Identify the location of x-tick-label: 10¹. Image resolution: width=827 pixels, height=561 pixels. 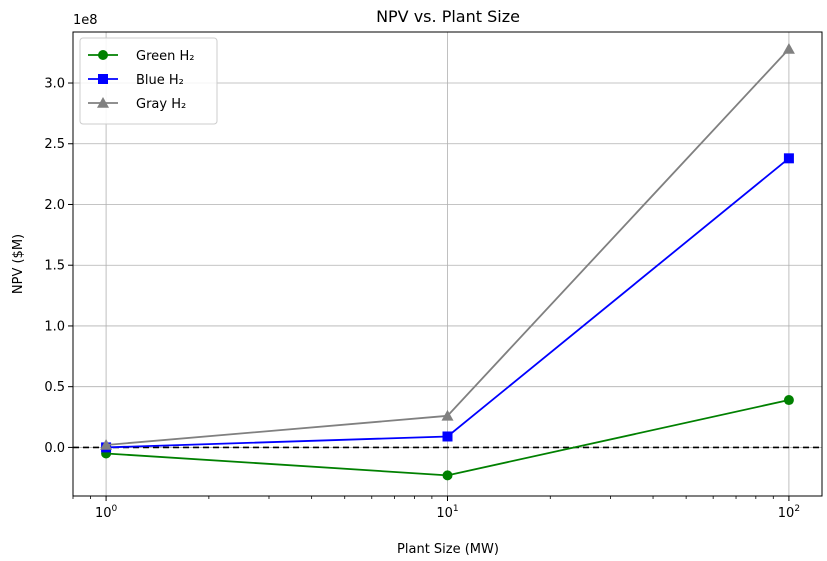
(447, 512).